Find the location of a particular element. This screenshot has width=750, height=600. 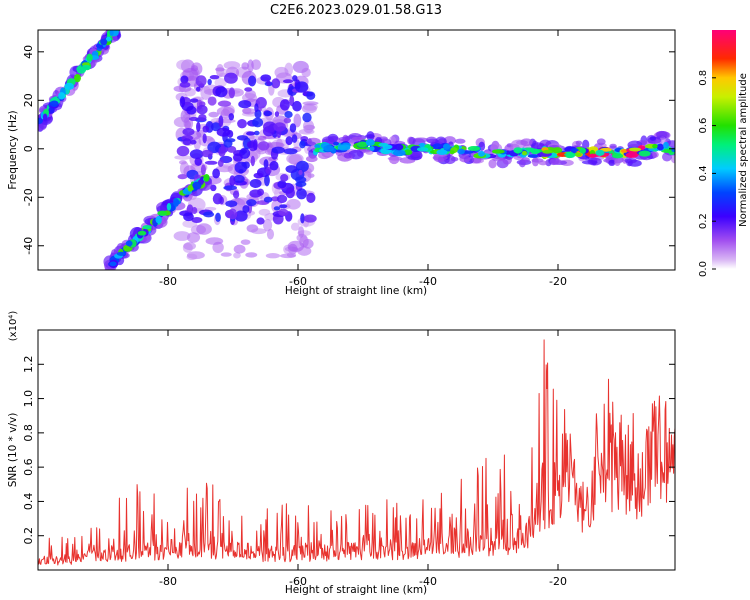

snr-ylabel: SNR (10 * v/v) is located at coordinates (13, 450).